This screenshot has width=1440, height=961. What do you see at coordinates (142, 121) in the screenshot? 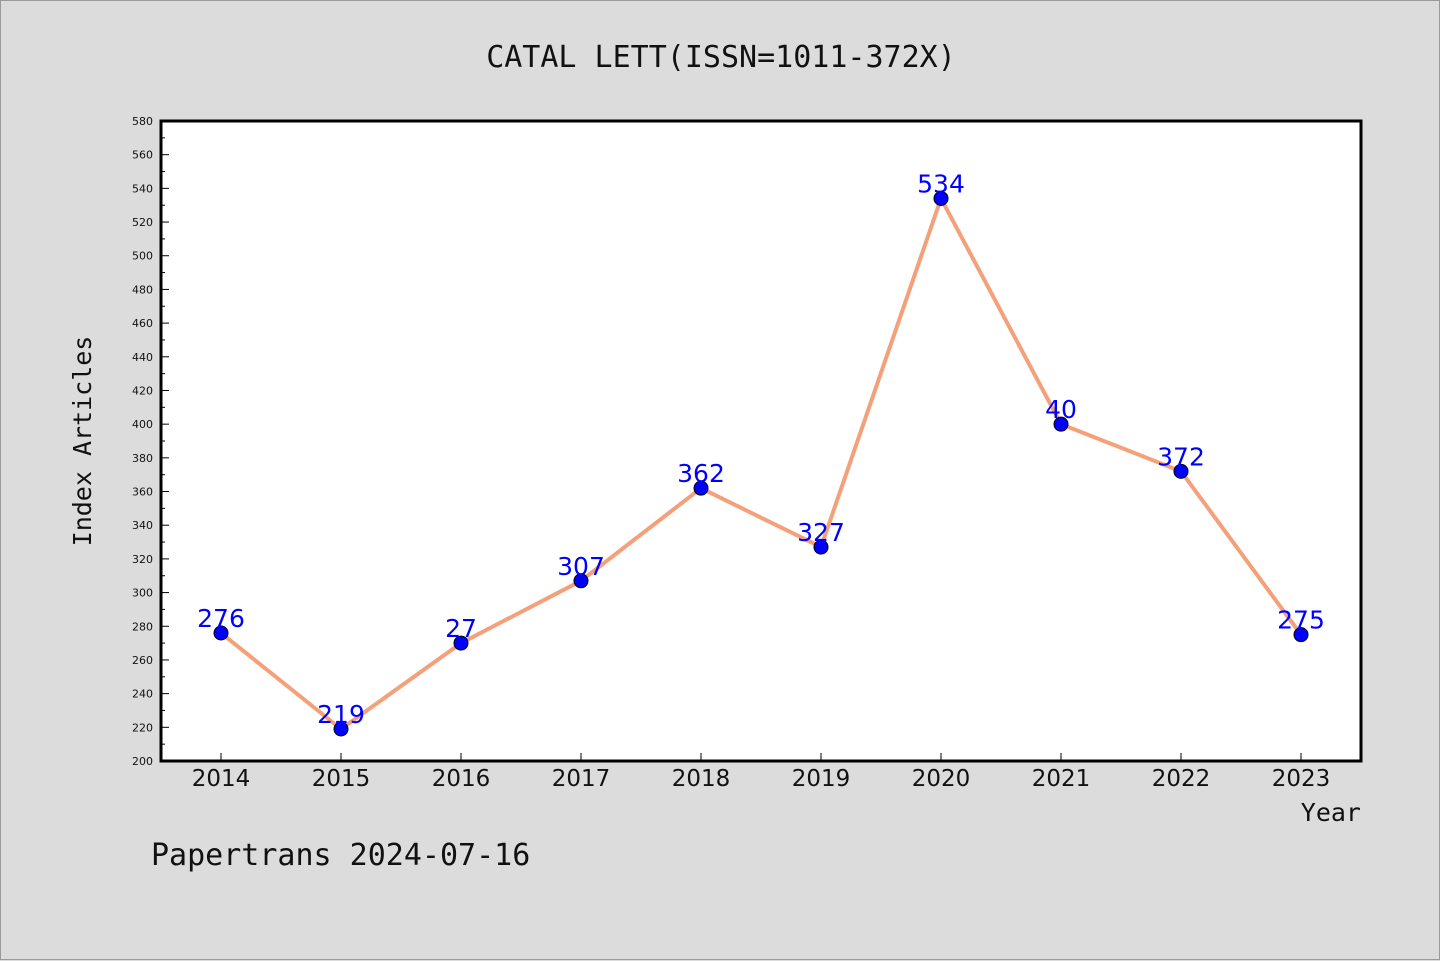
I see `y-tick-label: 580` at bounding box center [142, 121].